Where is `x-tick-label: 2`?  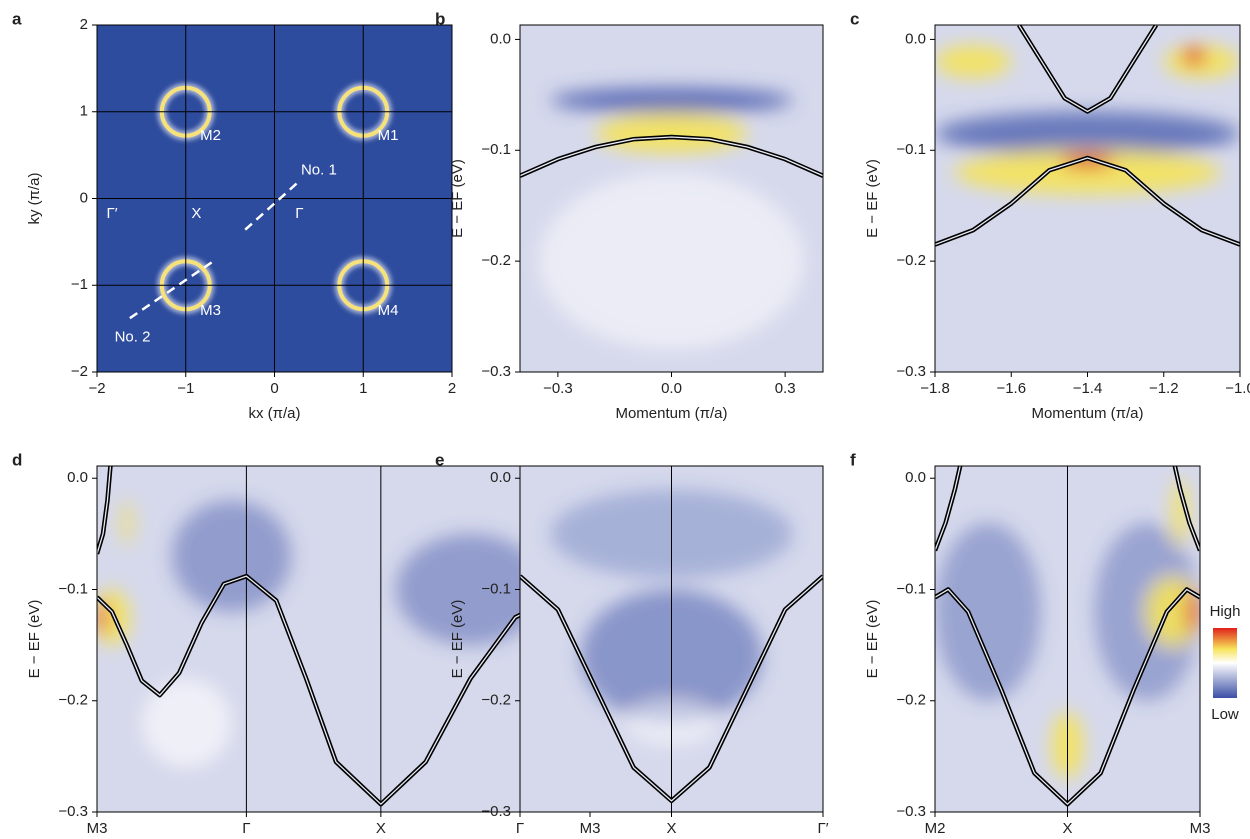
x-tick-label: 2 is located at coordinates (452, 388).